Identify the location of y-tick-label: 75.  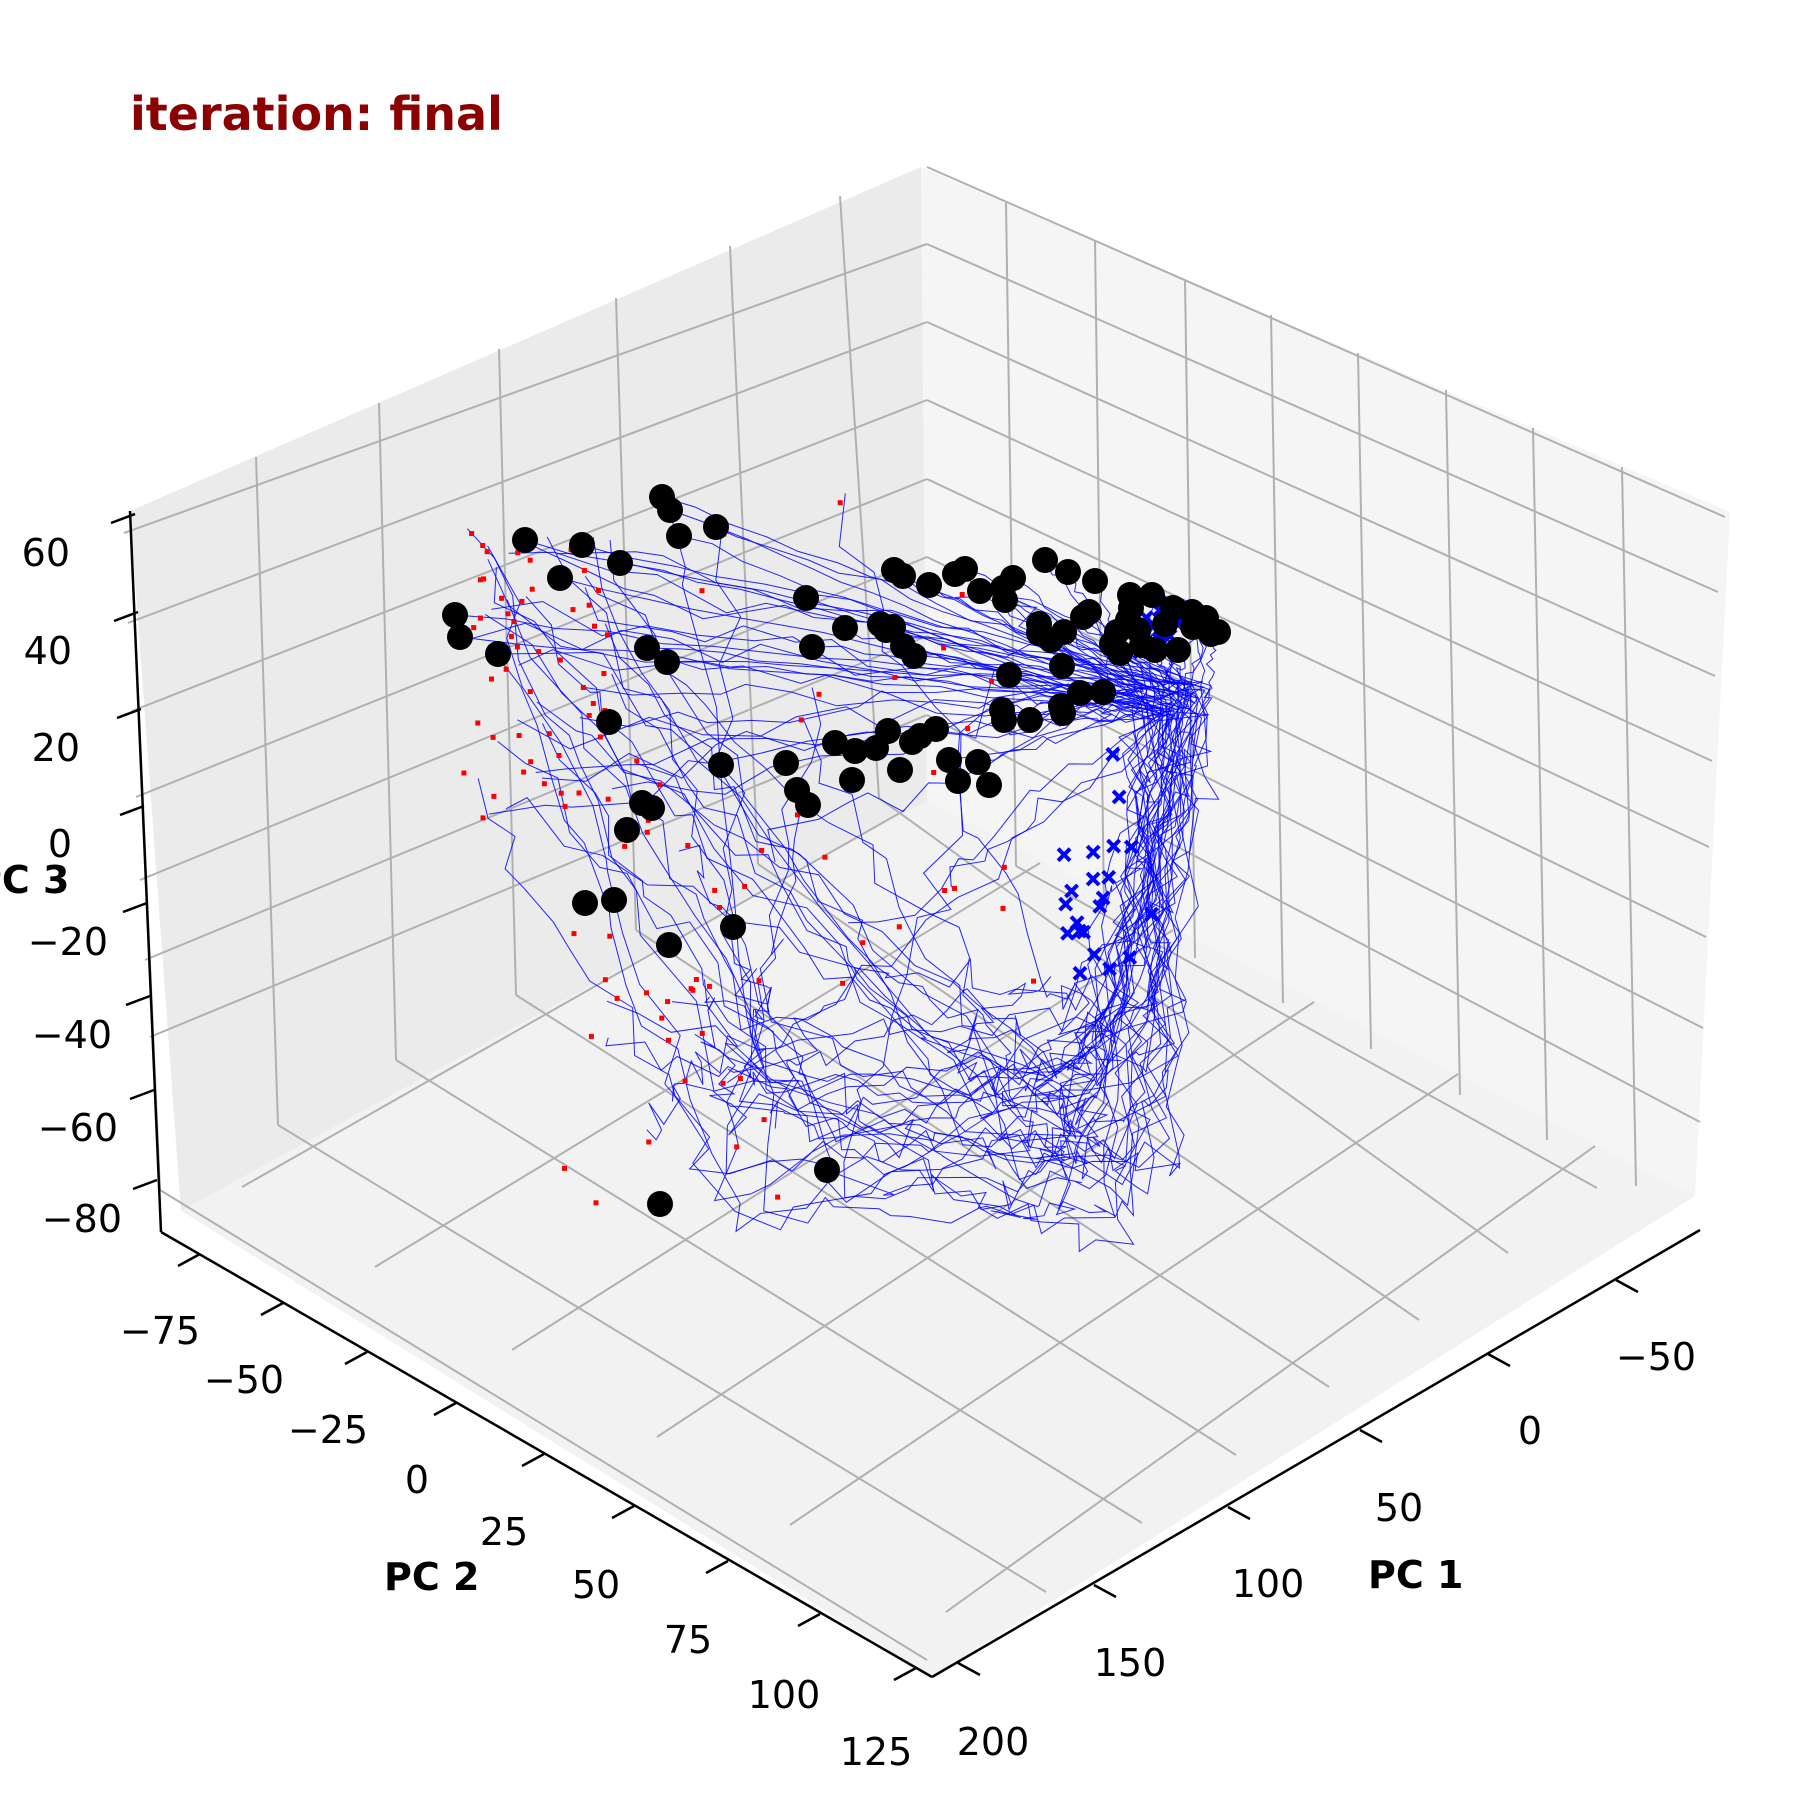
(688, 1640).